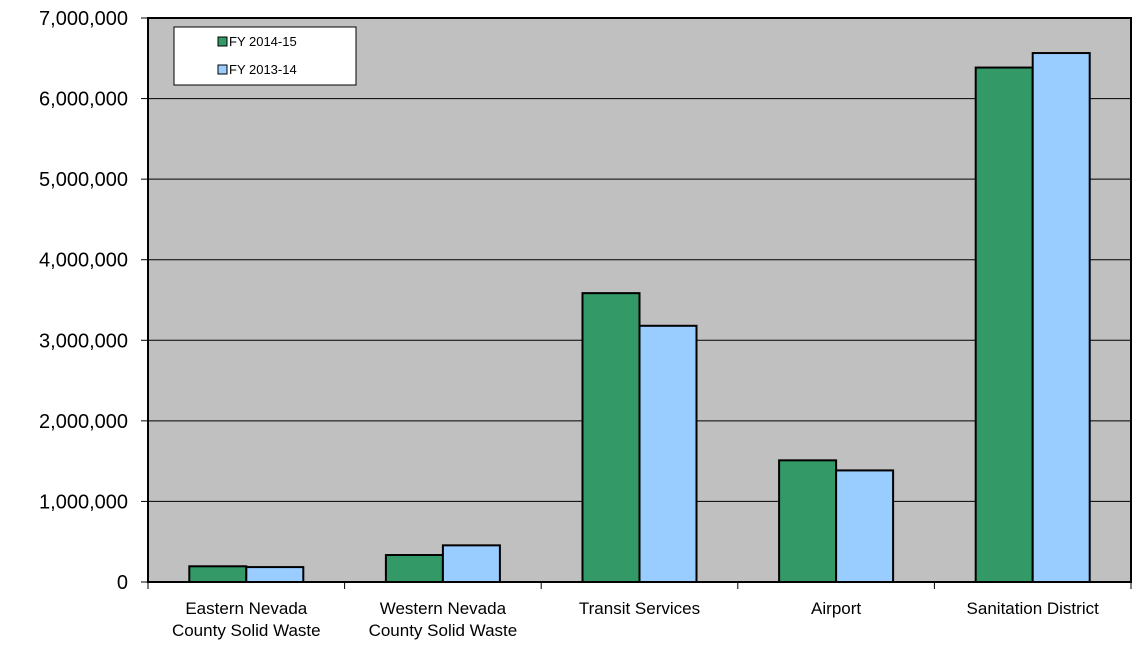 This screenshot has height=645, width=1134. I want to click on y-tick-label: 2,000,000, so click(83, 422).